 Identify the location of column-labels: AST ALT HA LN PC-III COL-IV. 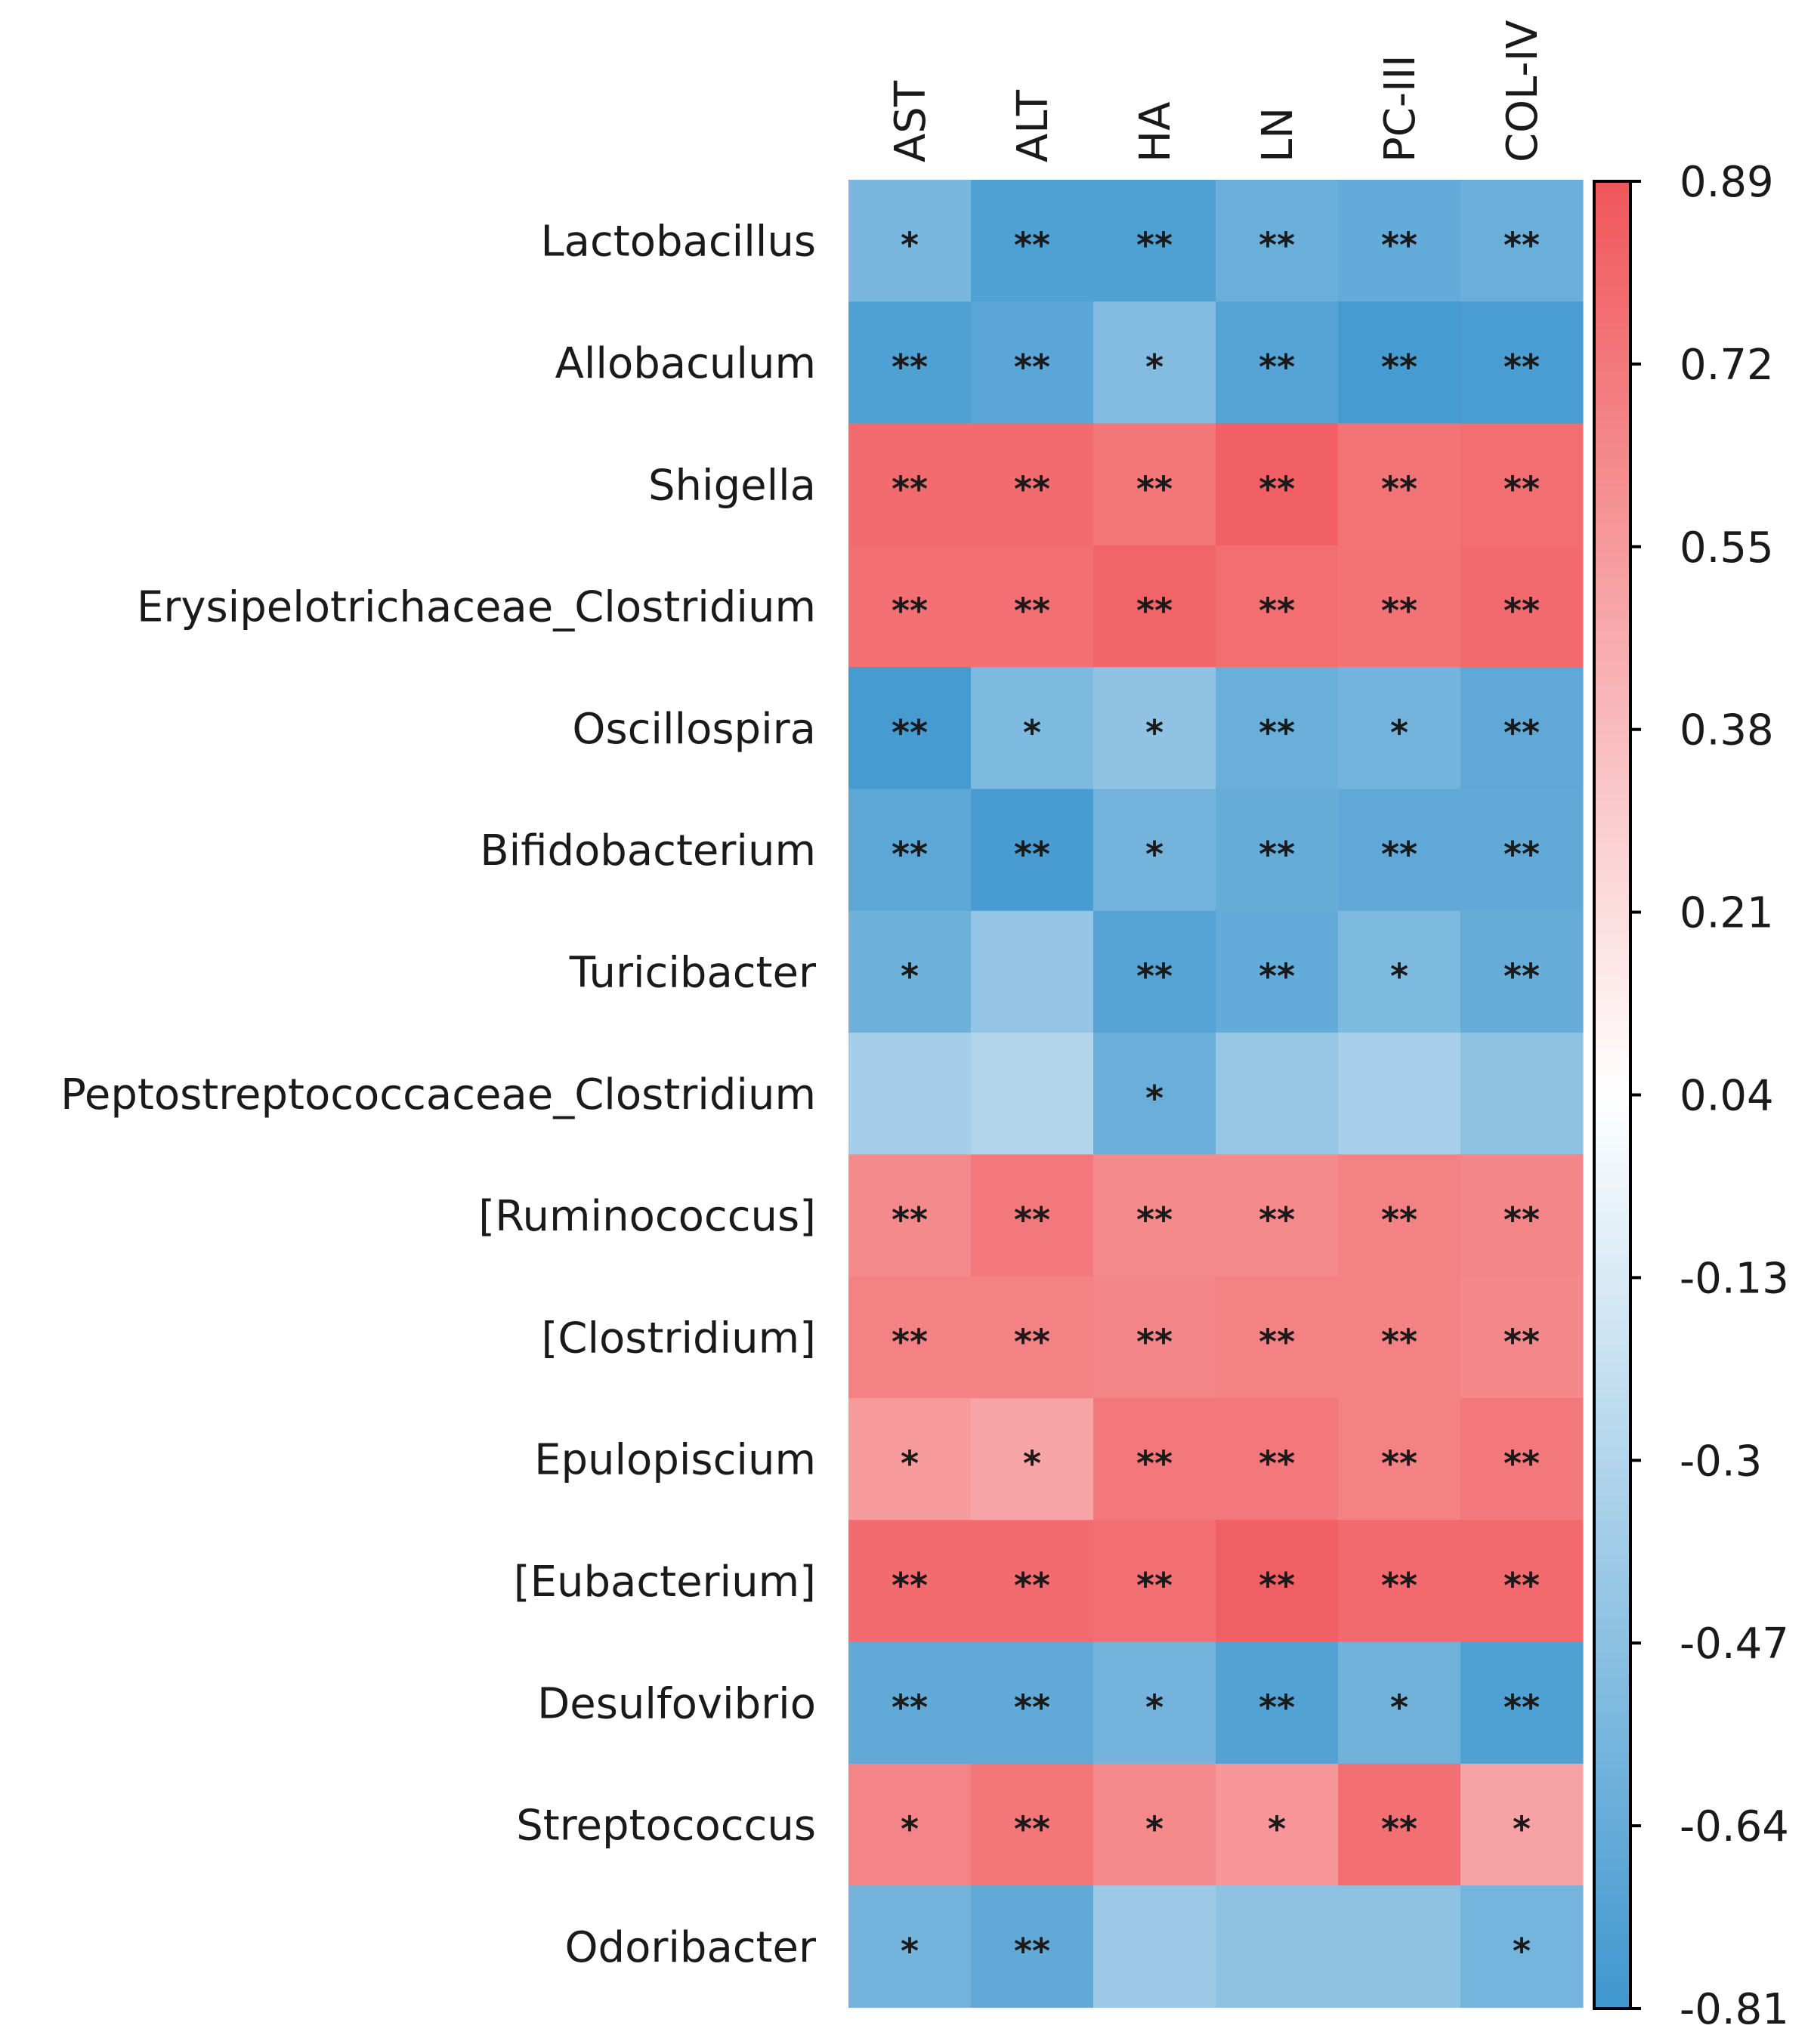
(1216, 91).